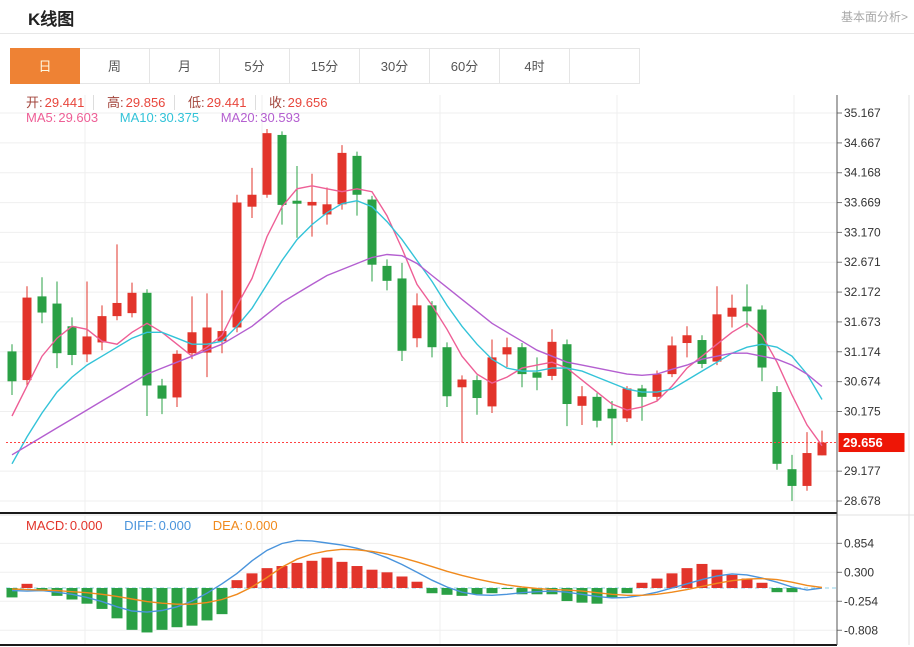  I want to click on low-label: 低:, so click(196, 102).